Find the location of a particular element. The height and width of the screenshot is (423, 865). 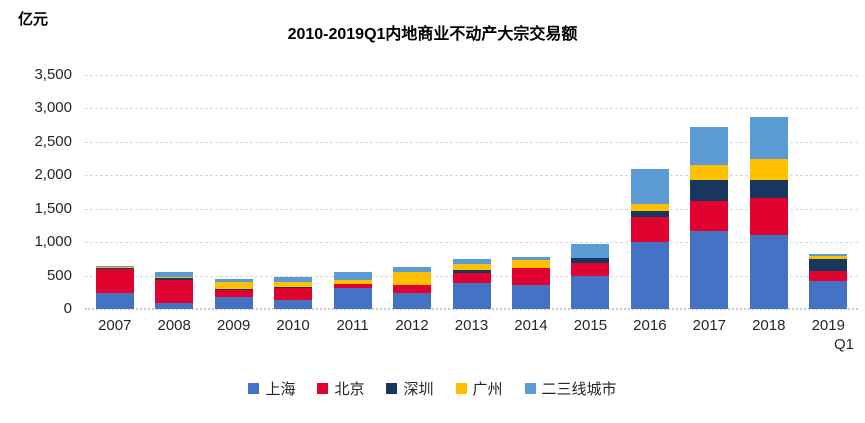

bar-2013 is located at coordinates (471, 283).